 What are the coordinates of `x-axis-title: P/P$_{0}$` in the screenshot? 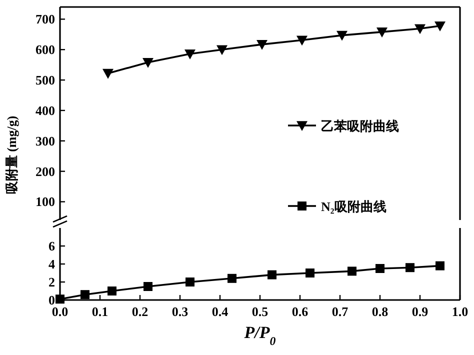 It's located at (259, 335).